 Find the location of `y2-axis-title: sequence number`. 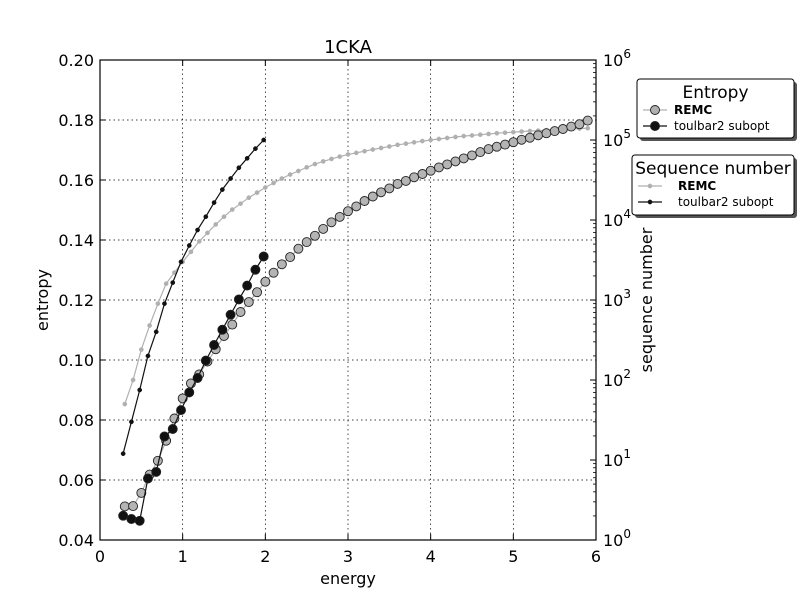

y2-axis-title: sequence number is located at coordinates (646, 299).